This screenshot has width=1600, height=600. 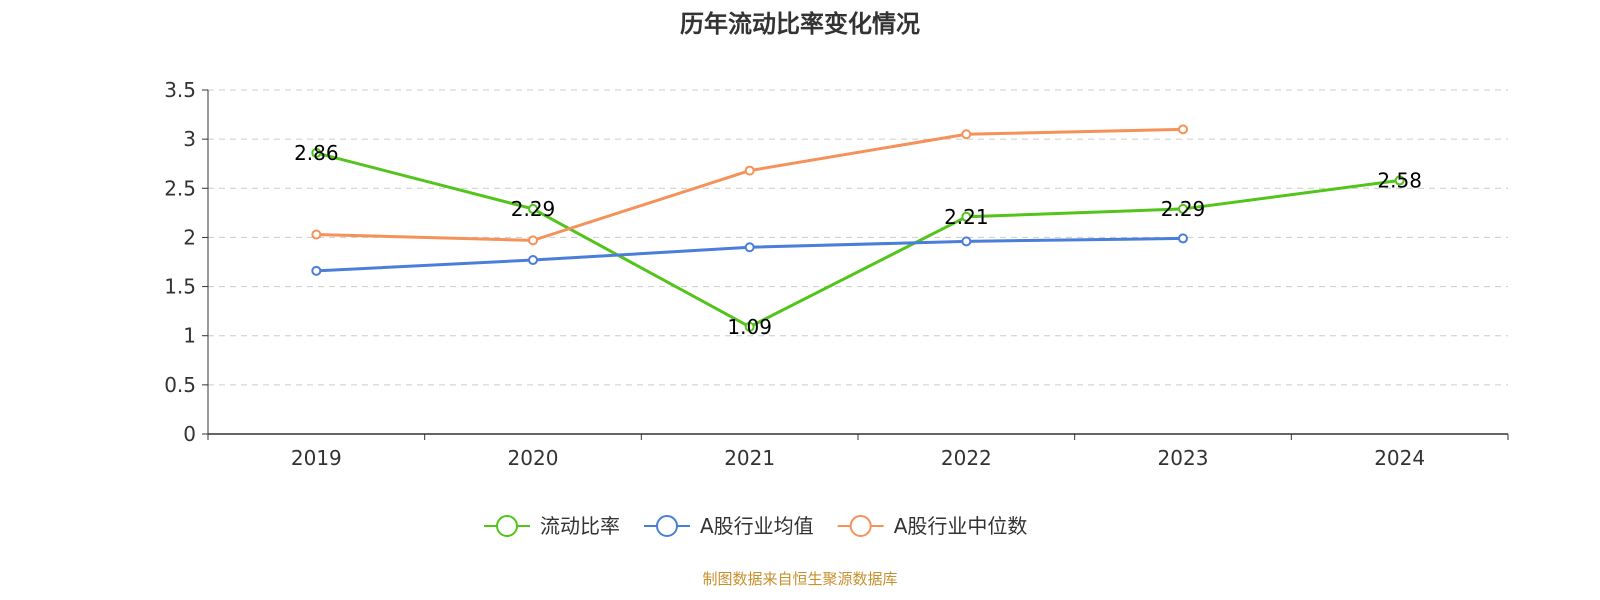 I want to click on data-label: 2.21, so click(x=966, y=217).